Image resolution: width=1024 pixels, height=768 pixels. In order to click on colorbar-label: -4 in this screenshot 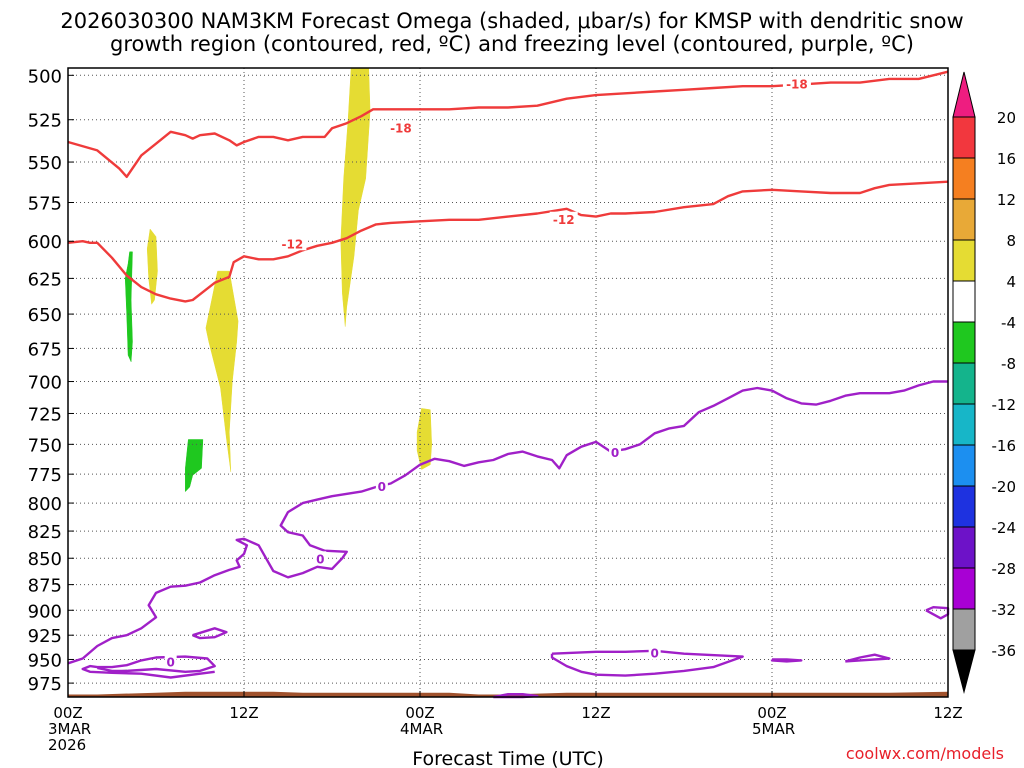, I will do `click(1008, 323)`.